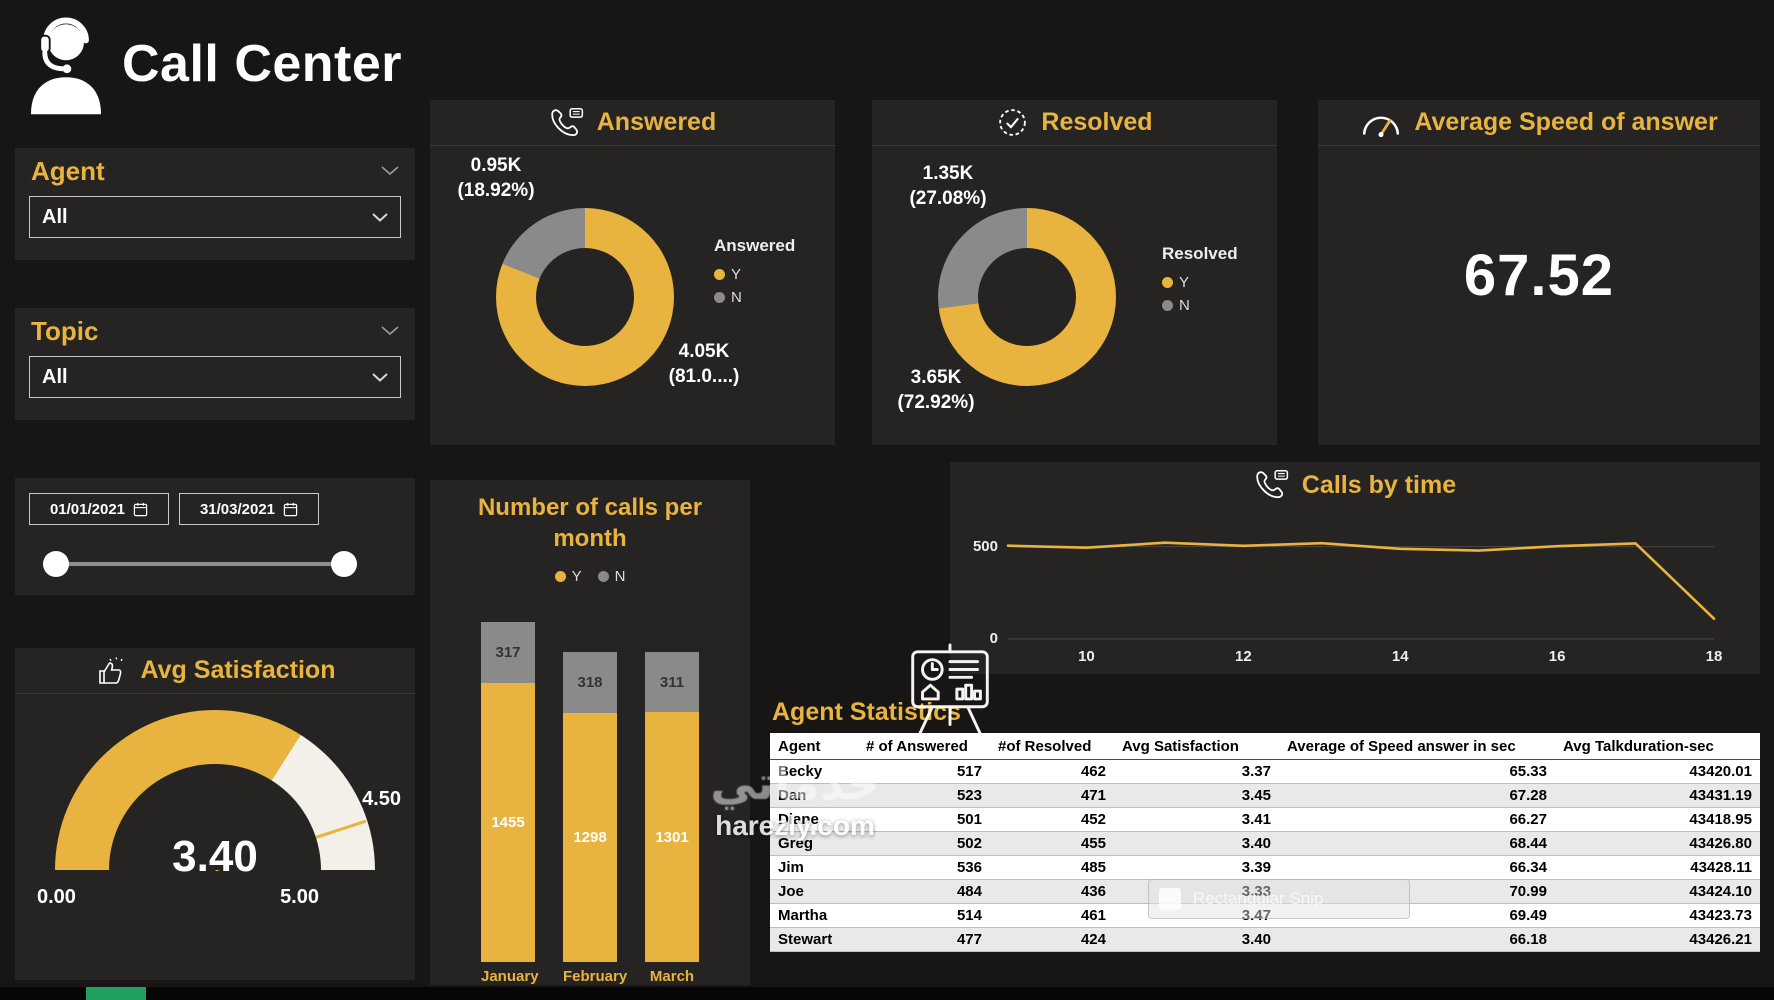 This screenshot has height=1000, width=1774. Describe the element at coordinates (1265, 819) in the screenshot. I see `table-row: Diane 501 452 3.41 66.27 43418.95` at that location.